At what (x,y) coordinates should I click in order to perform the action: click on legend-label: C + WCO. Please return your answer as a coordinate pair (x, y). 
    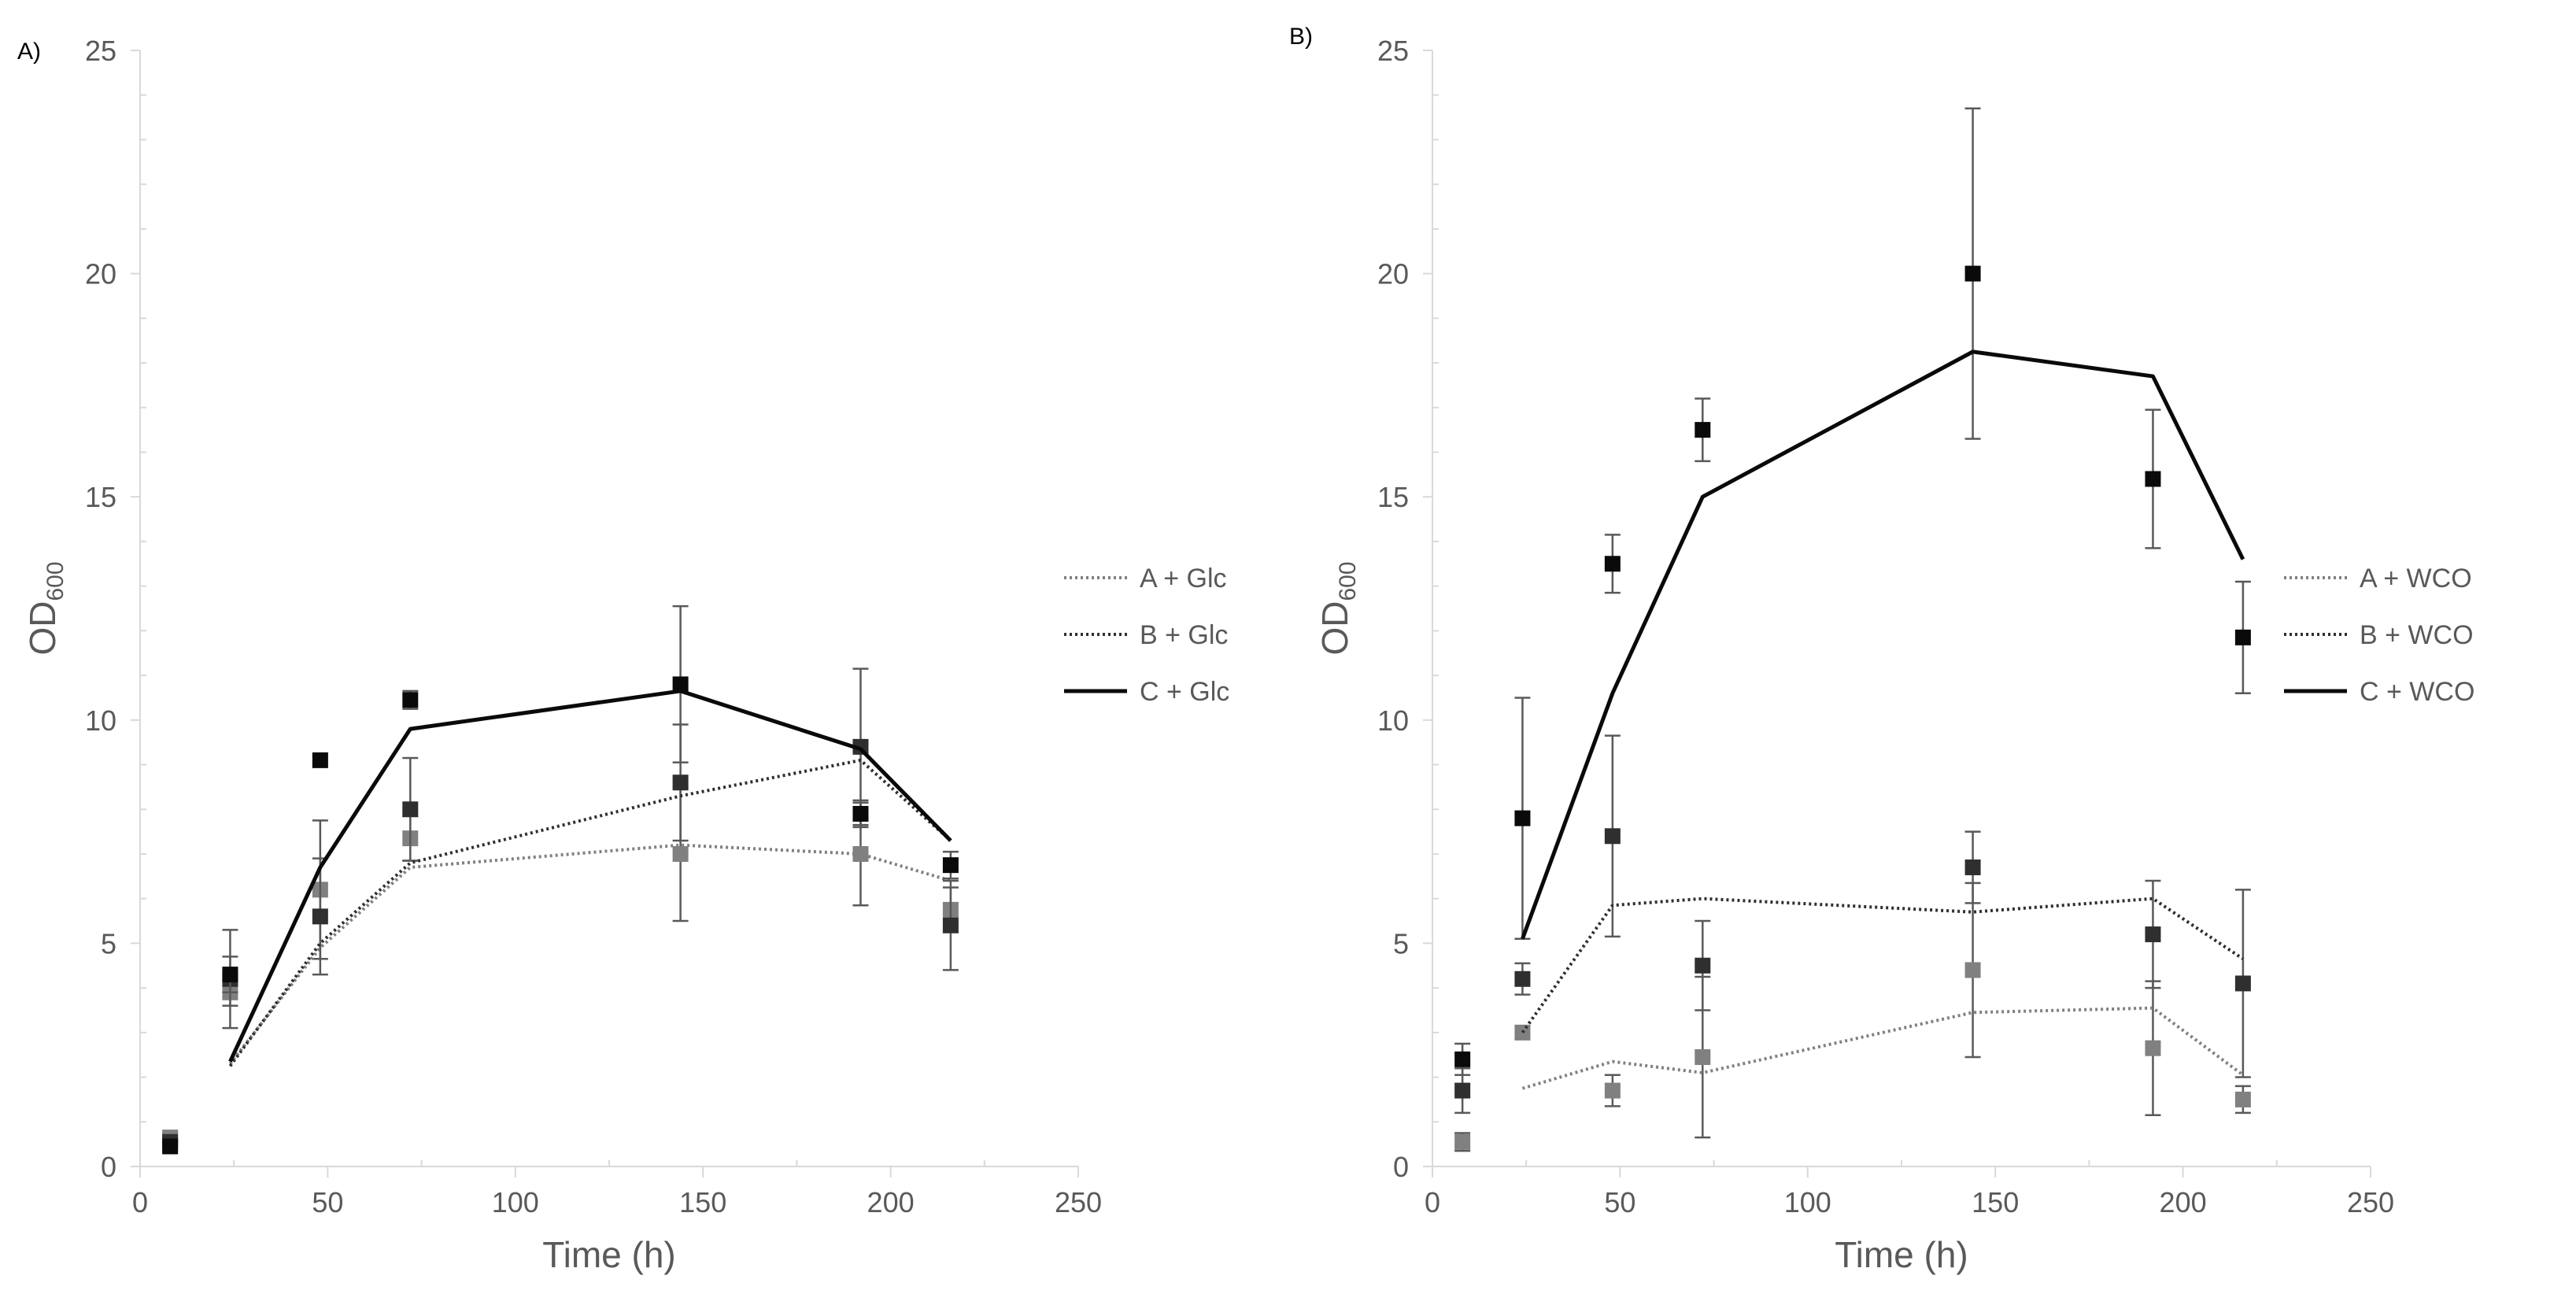
    Looking at the image, I should click on (2417, 692).